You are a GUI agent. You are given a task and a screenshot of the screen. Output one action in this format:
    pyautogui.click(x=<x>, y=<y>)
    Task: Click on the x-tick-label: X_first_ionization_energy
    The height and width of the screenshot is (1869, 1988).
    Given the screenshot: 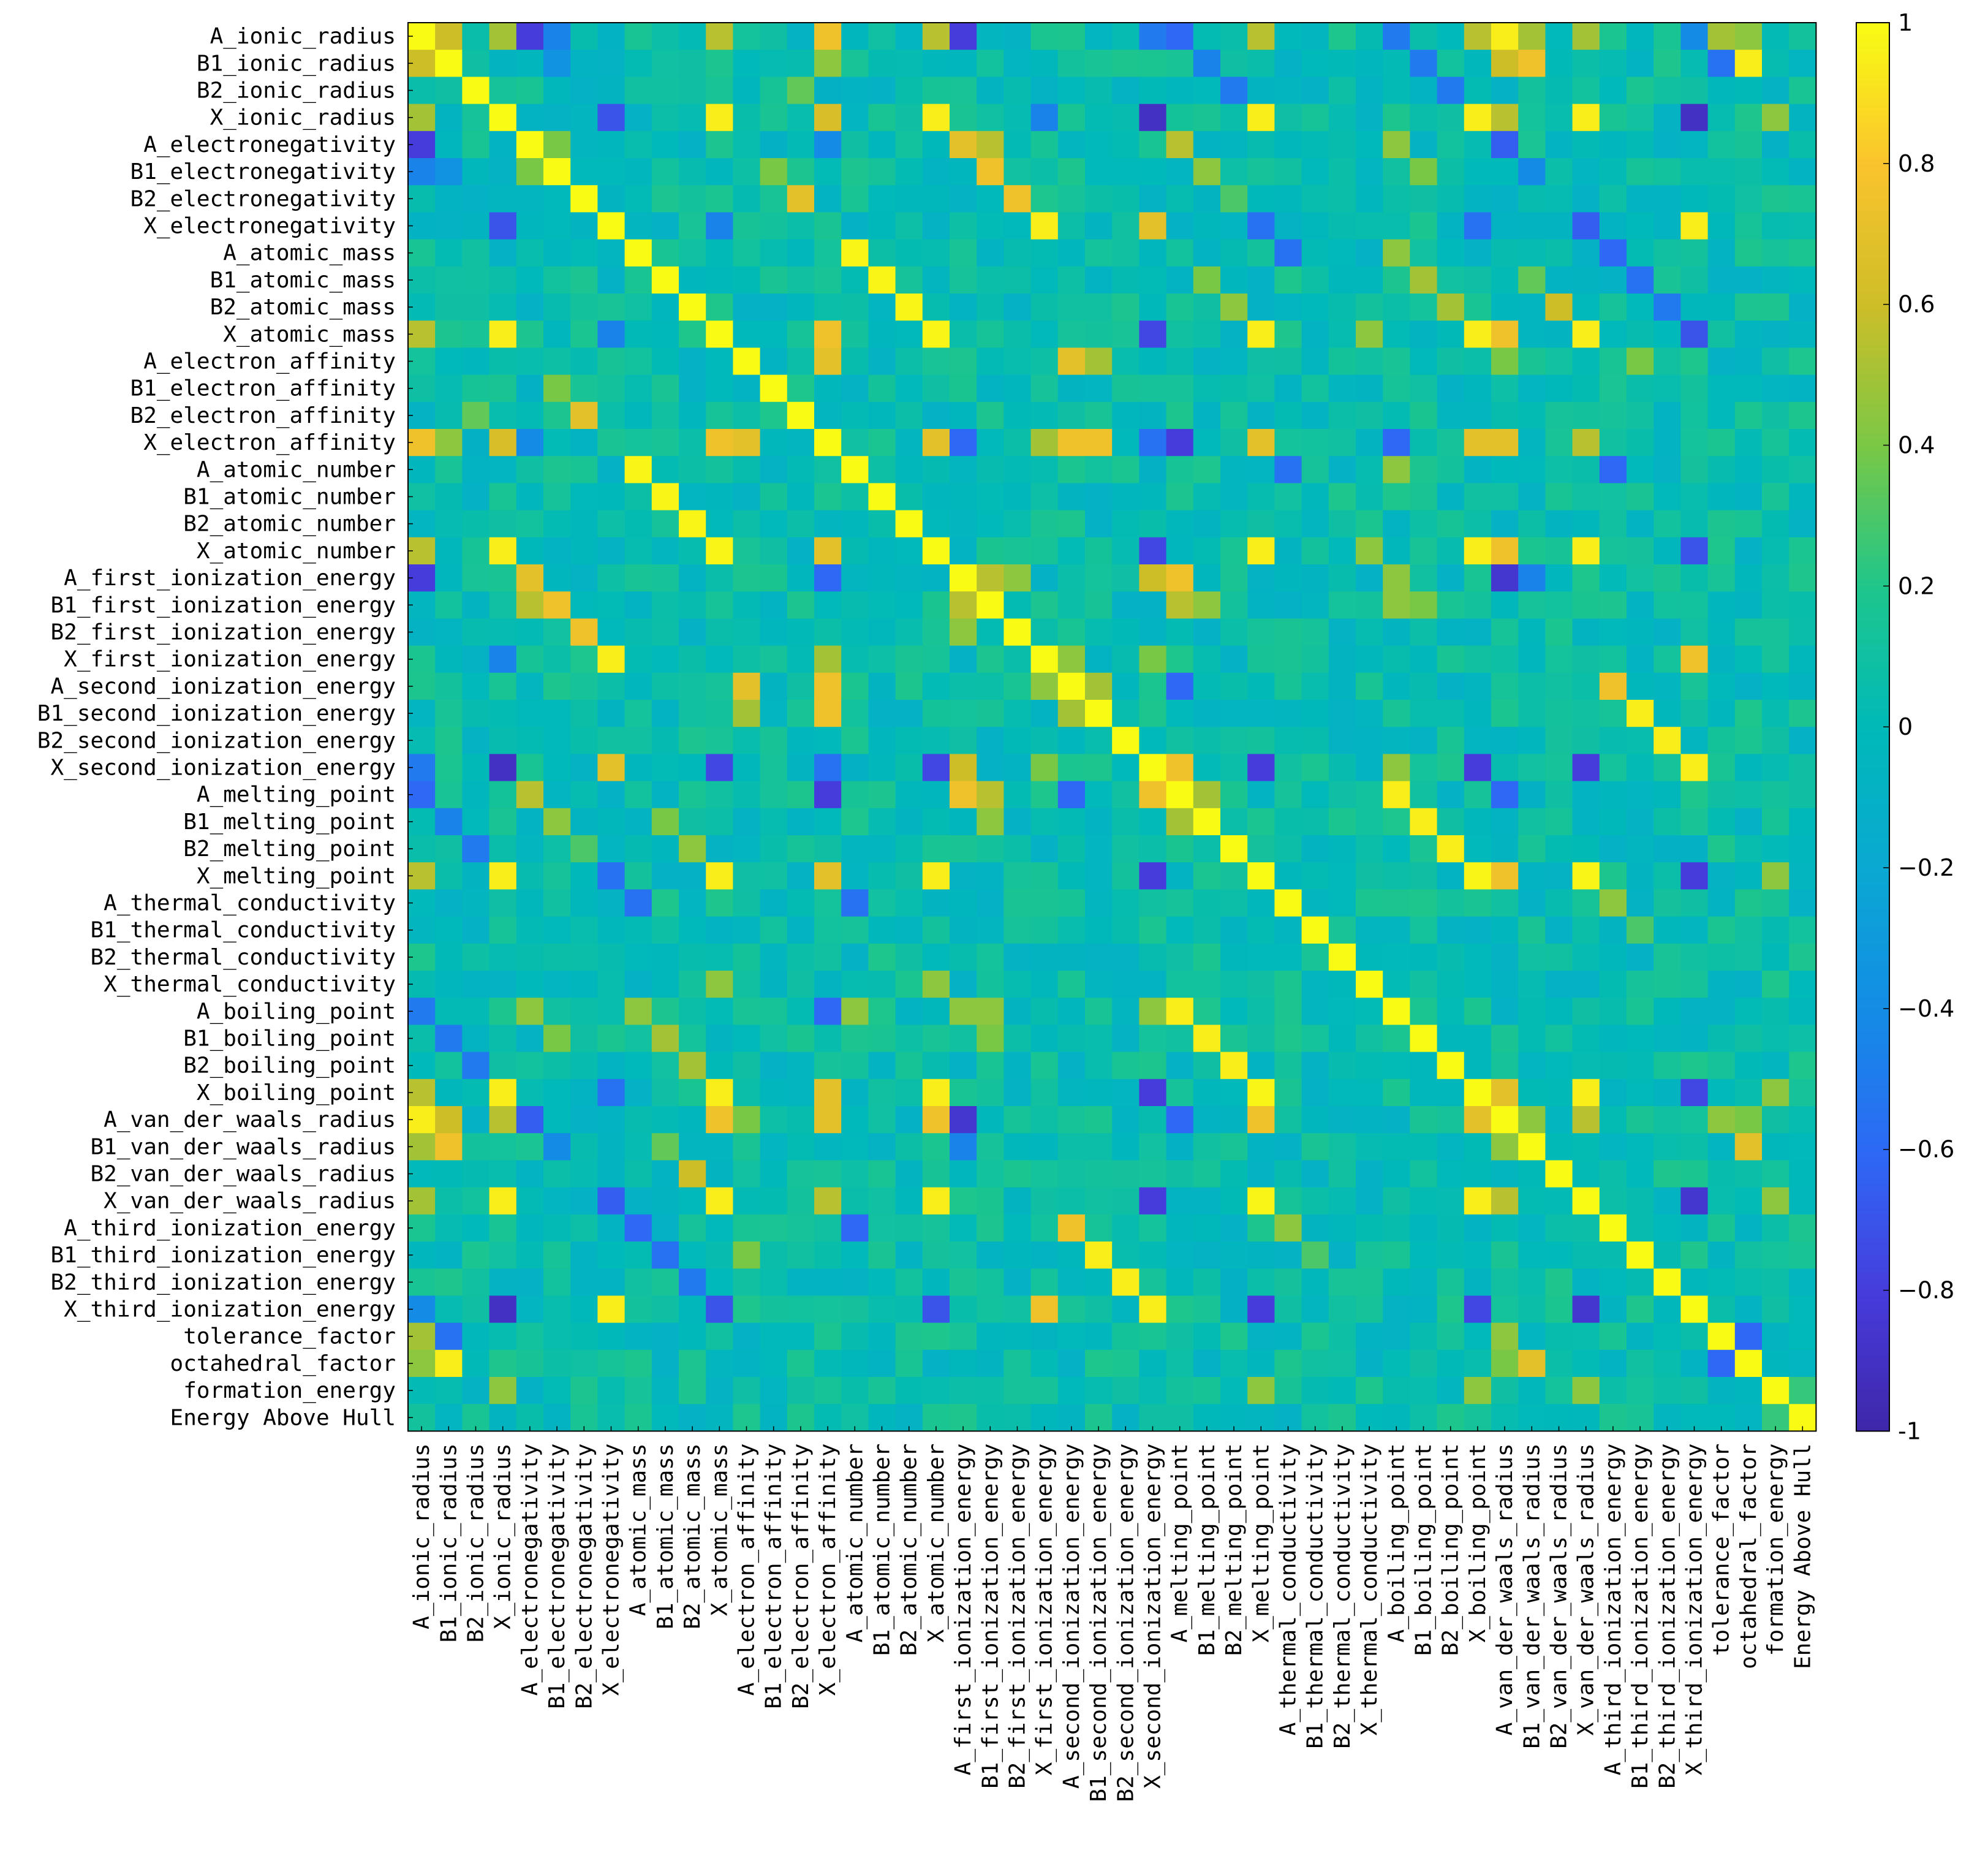 What is the action you would take?
    pyautogui.click(x=1045, y=1609)
    